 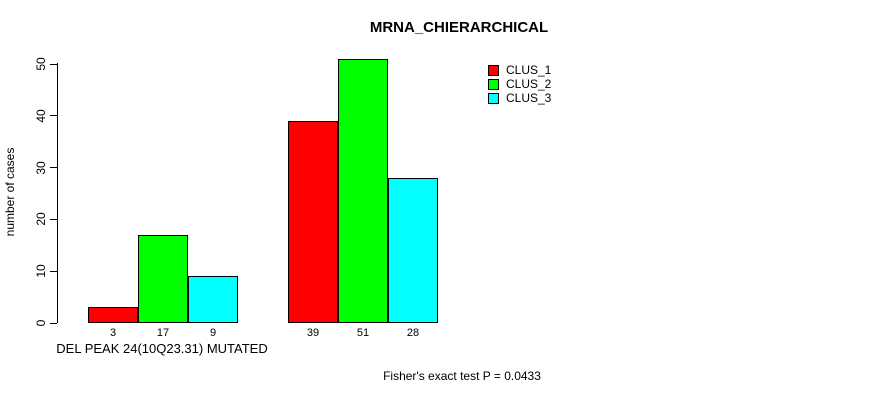 What do you see at coordinates (41, 64) in the screenshot?
I see `y-tick-label: 50` at bounding box center [41, 64].